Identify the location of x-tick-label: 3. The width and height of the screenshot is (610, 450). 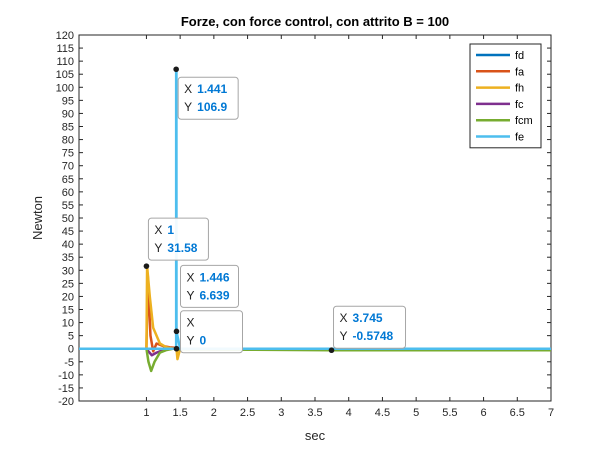
(281, 413).